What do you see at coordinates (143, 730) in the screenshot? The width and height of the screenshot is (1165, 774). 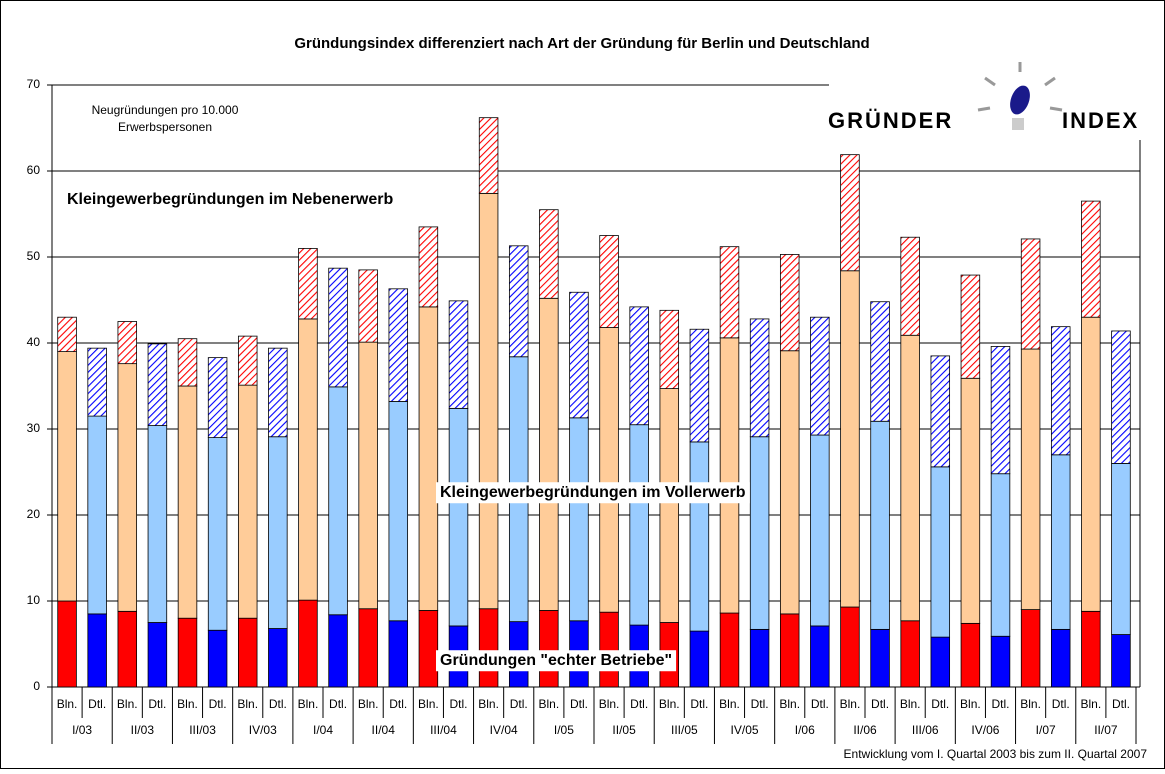 I see `group-label: II/03` at bounding box center [143, 730].